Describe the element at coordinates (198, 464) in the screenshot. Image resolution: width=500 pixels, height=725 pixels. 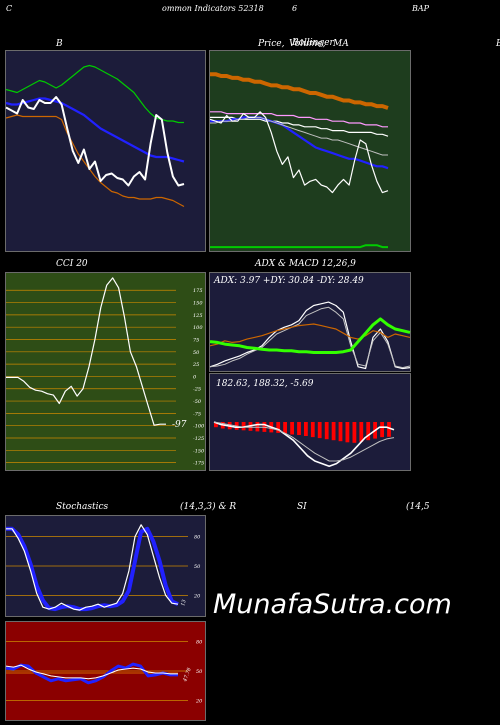
I see `cci-tick-label: -175` at that location.